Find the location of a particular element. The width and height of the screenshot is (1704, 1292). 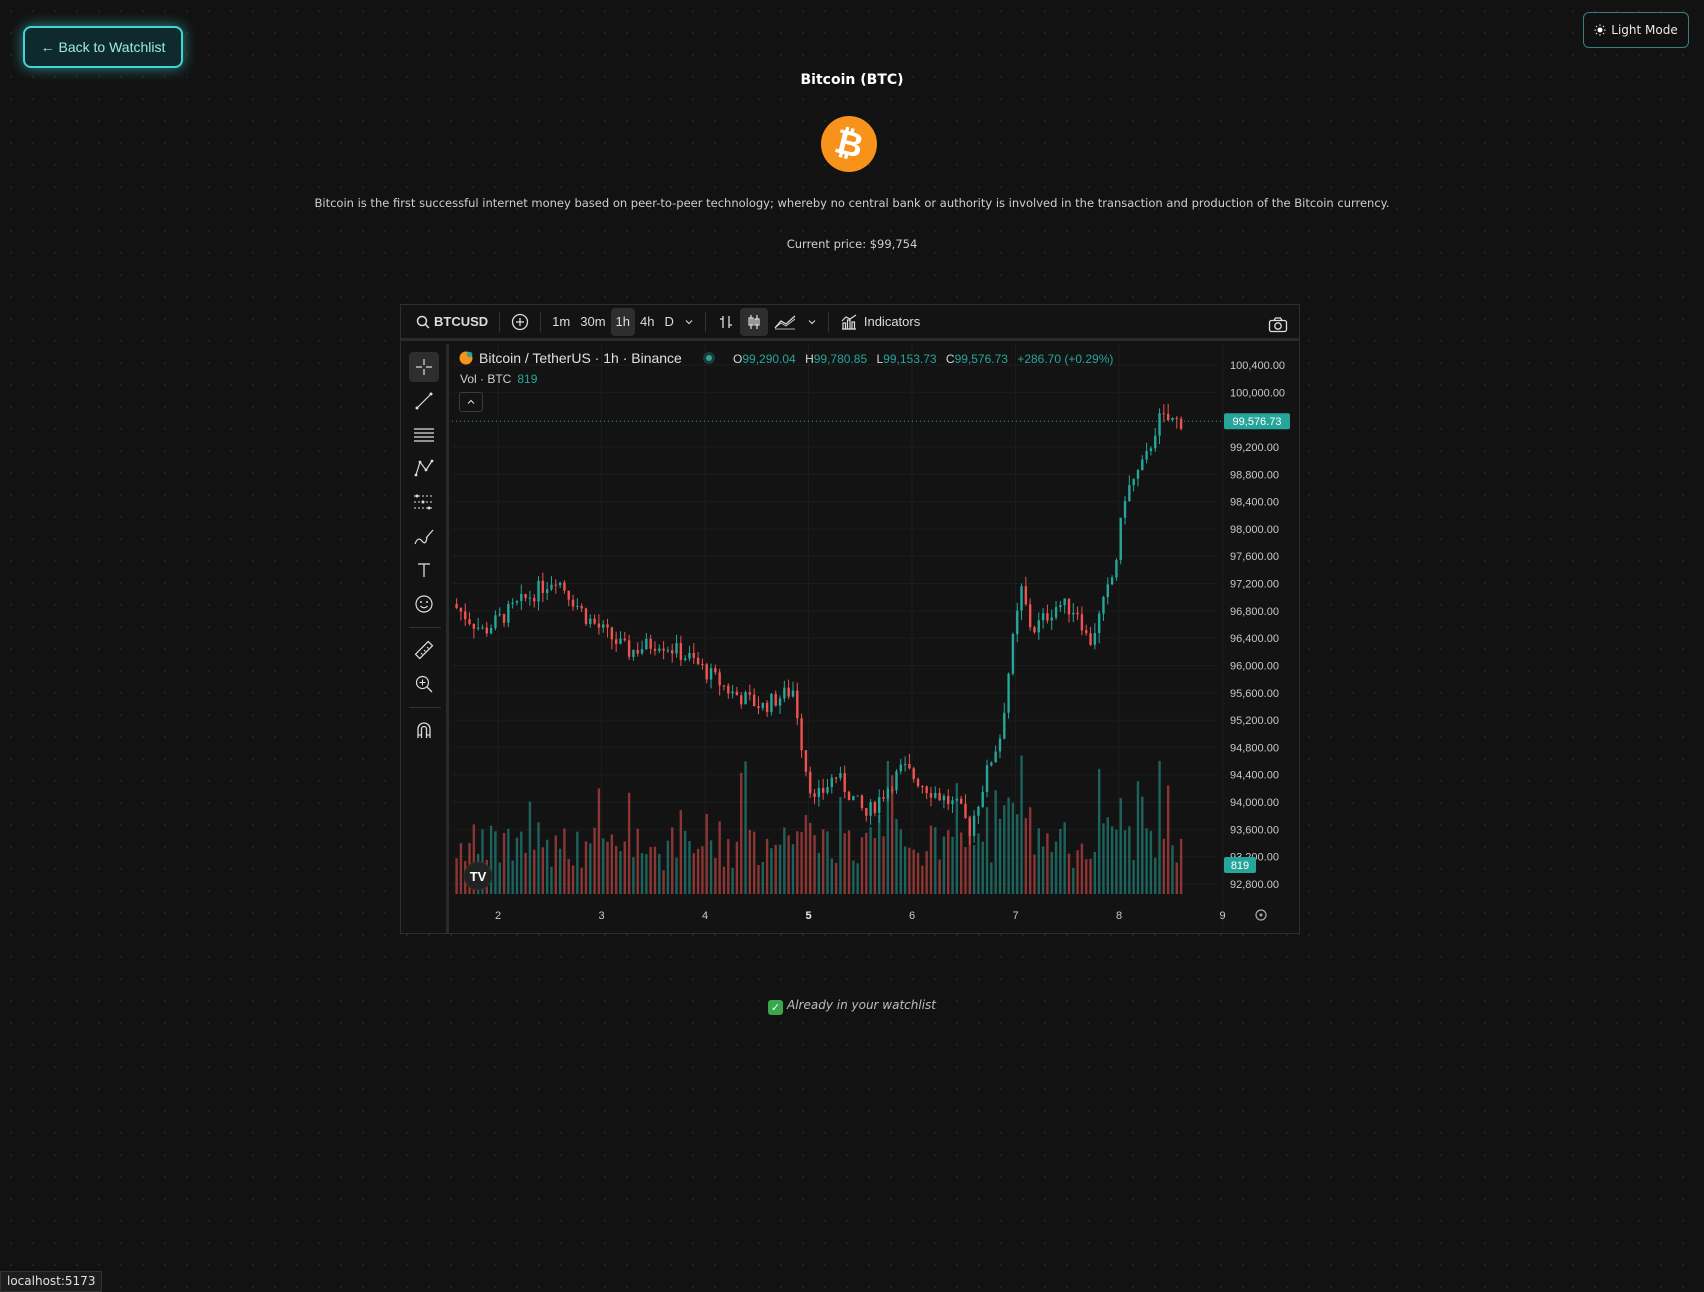

bars-icon is located at coordinates (725, 321).